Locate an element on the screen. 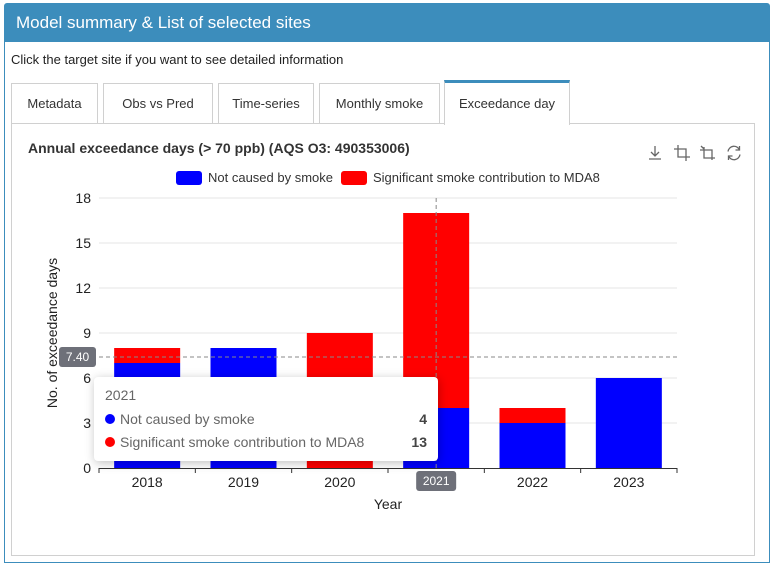 This screenshot has height=563, width=773. legend-swatch-not-caused-by-smoke is located at coordinates (189, 178).